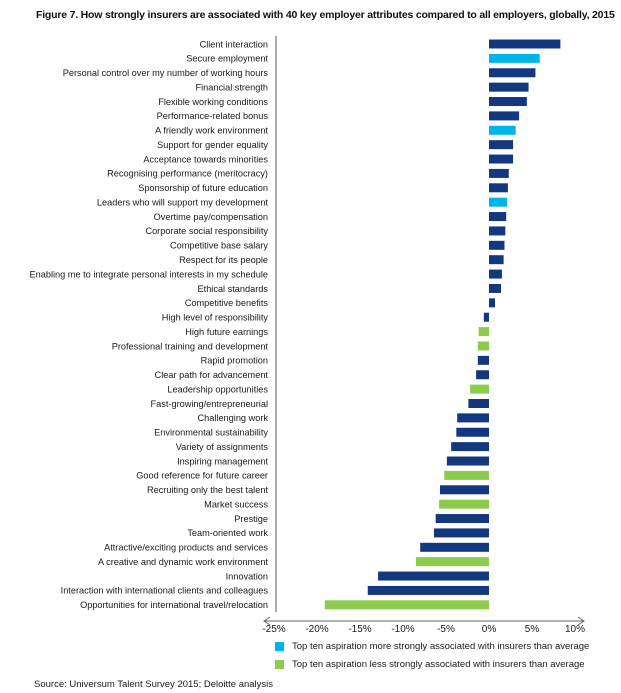  What do you see at coordinates (206, 231) in the screenshot?
I see `category-label: Corporate social responsibility` at bounding box center [206, 231].